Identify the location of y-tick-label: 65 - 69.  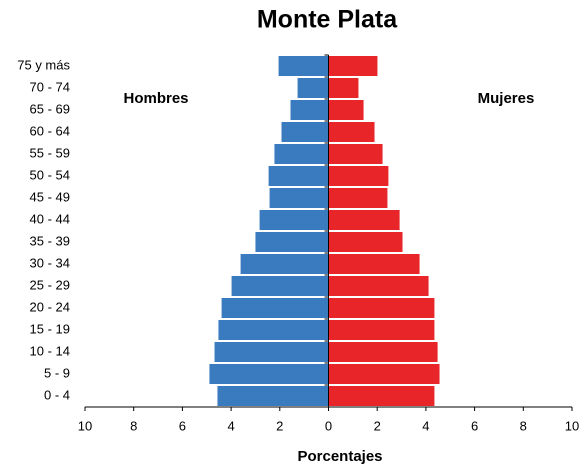
(50, 108).